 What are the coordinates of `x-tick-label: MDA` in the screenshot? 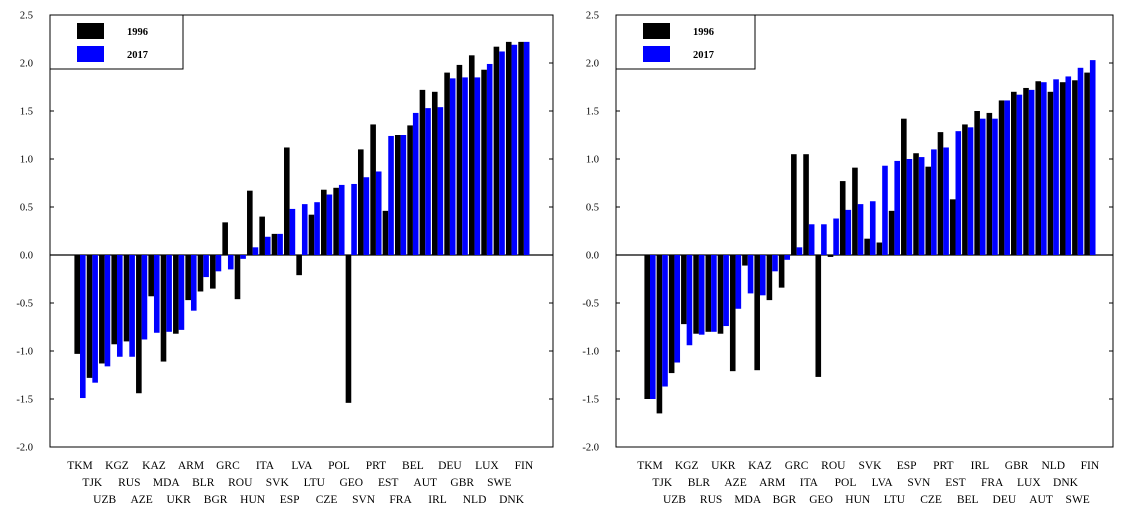 It's located at (167, 483).